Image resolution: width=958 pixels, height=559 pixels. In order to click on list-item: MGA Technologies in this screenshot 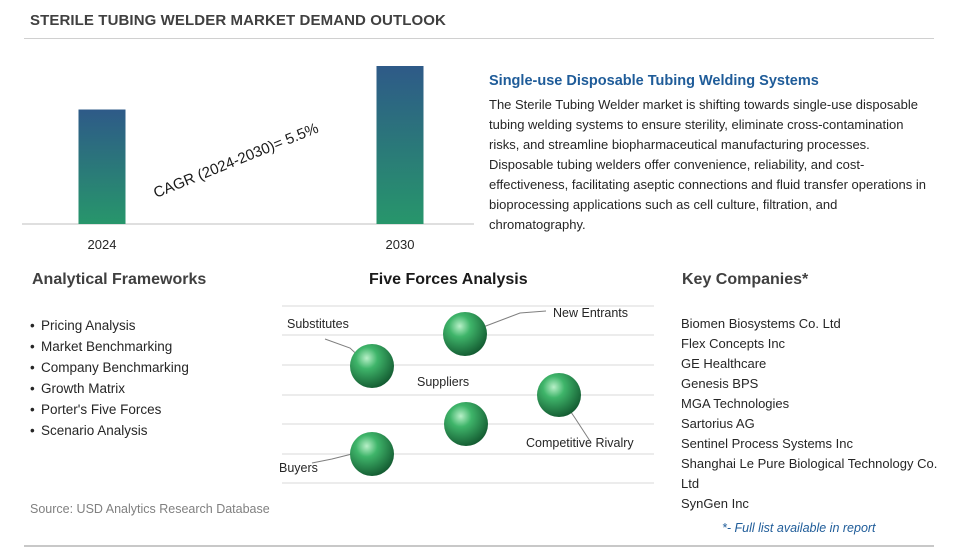, I will do `click(735, 403)`.